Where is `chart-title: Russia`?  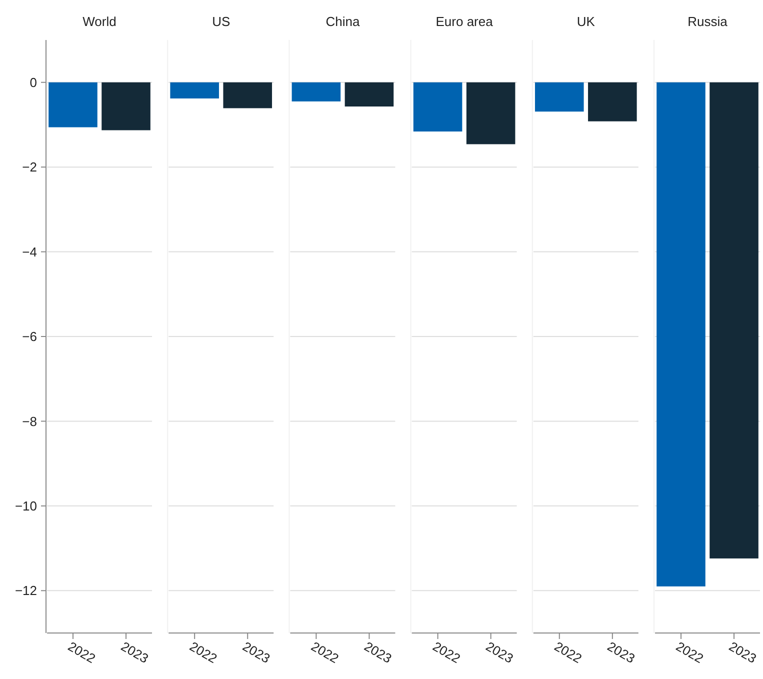 chart-title: Russia is located at coordinates (708, 21).